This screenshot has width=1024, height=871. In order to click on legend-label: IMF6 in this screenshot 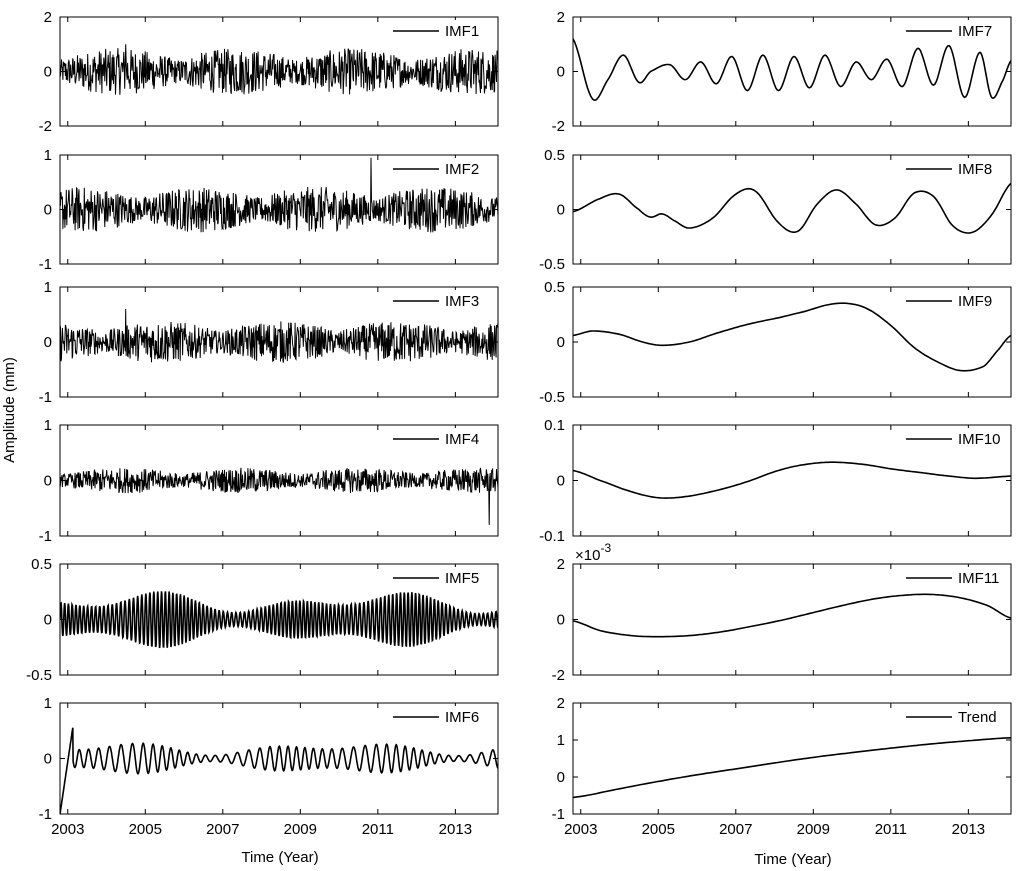, I will do `click(462, 717)`.